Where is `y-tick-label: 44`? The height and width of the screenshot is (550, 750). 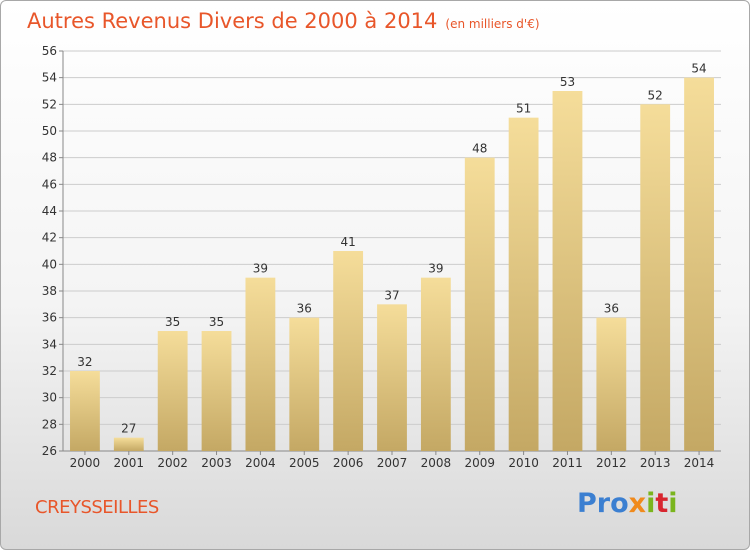
y-tick-label: 44 is located at coordinates (49, 211).